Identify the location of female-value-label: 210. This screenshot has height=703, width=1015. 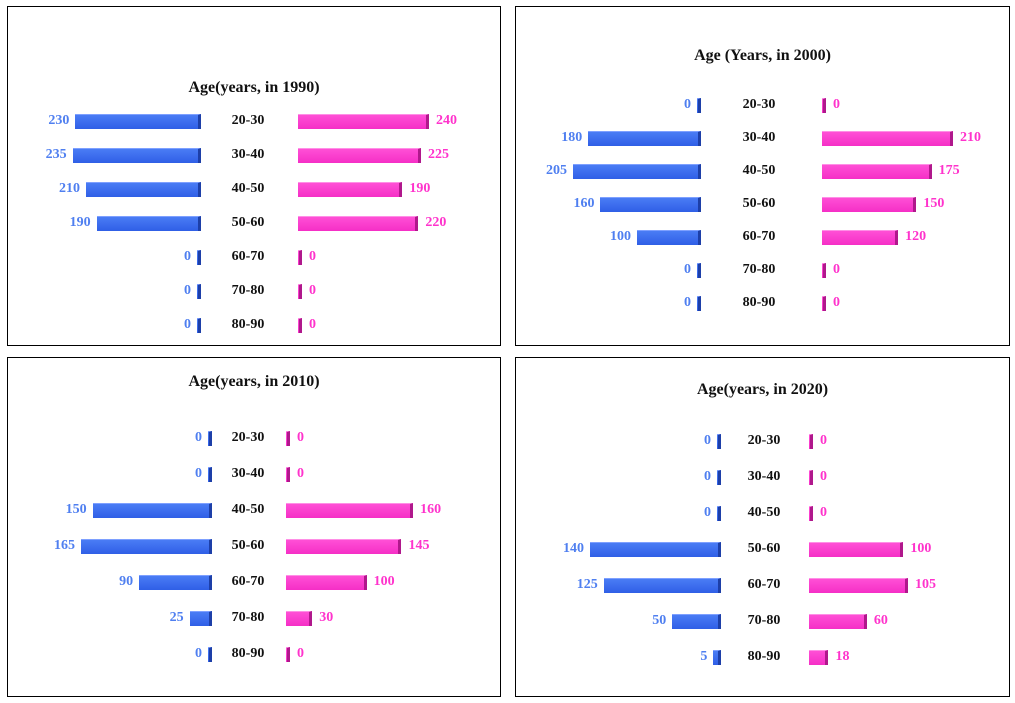
(970, 137).